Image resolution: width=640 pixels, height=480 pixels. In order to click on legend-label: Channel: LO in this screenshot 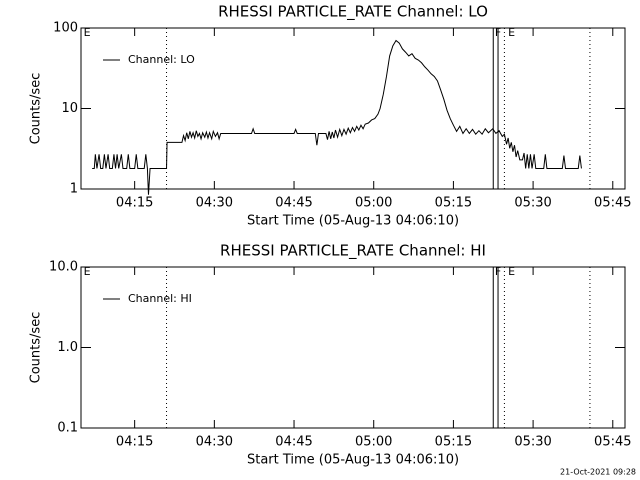, I will do `click(161, 59)`.